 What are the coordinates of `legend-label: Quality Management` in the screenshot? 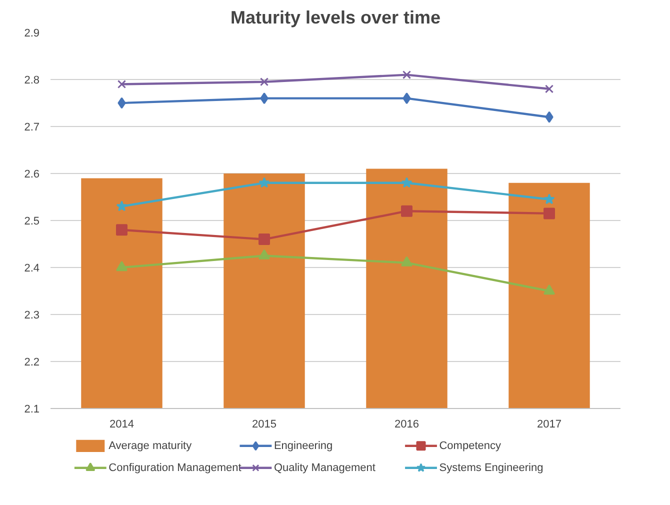 It's located at (325, 468).